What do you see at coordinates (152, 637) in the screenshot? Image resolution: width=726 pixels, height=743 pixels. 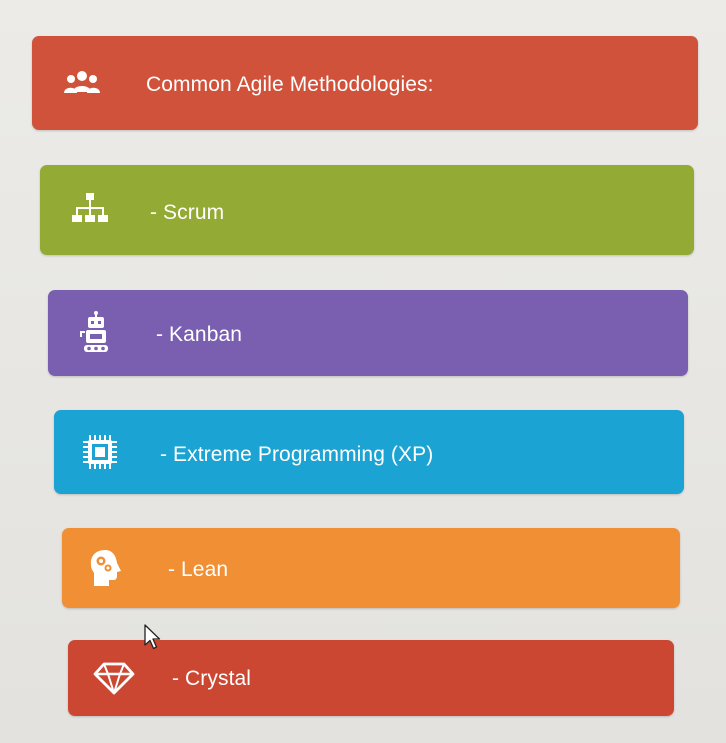 I see `mouse-cursor-icon` at bounding box center [152, 637].